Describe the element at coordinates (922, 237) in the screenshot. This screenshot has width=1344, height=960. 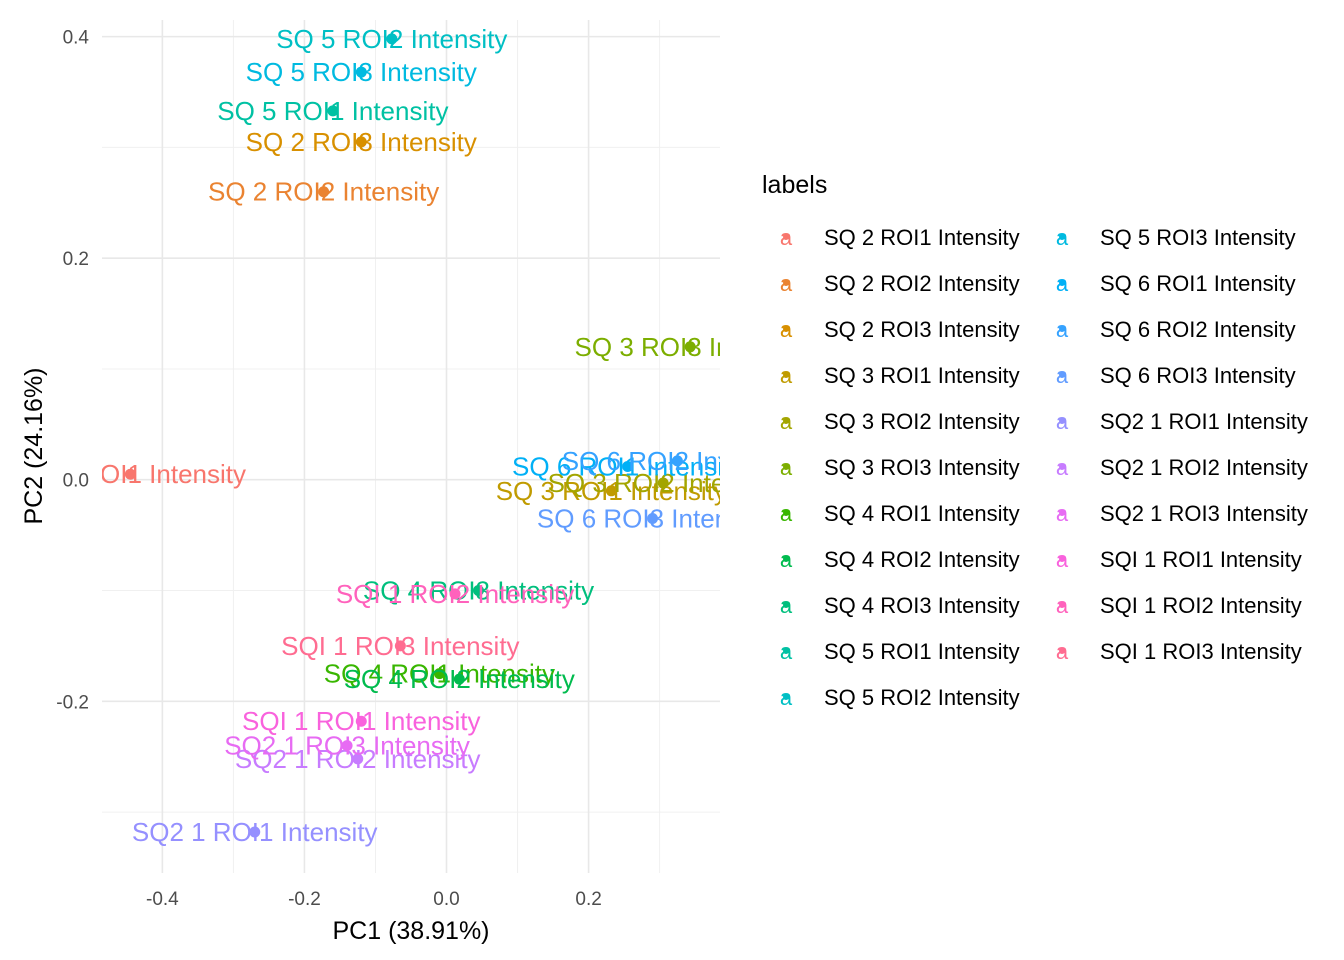
I see `legend-label: SQ 2 ROI1 Intensity` at that location.